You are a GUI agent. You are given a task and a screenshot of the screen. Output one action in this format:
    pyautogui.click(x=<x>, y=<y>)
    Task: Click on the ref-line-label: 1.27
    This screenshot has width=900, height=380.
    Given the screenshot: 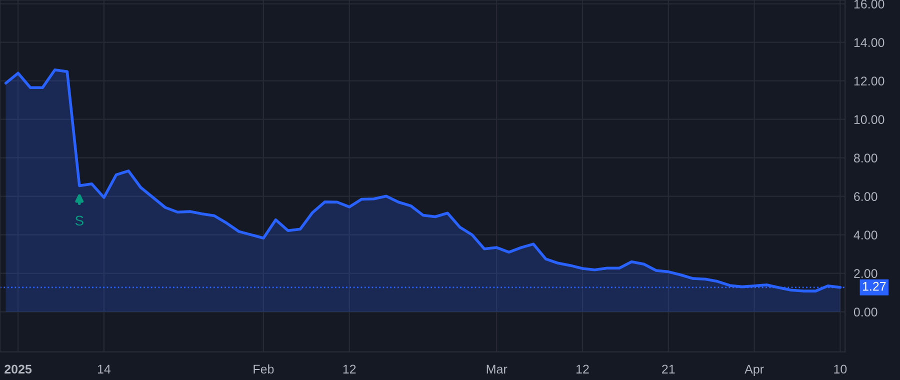 What is the action you would take?
    pyautogui.click(x=874, y=286)
    